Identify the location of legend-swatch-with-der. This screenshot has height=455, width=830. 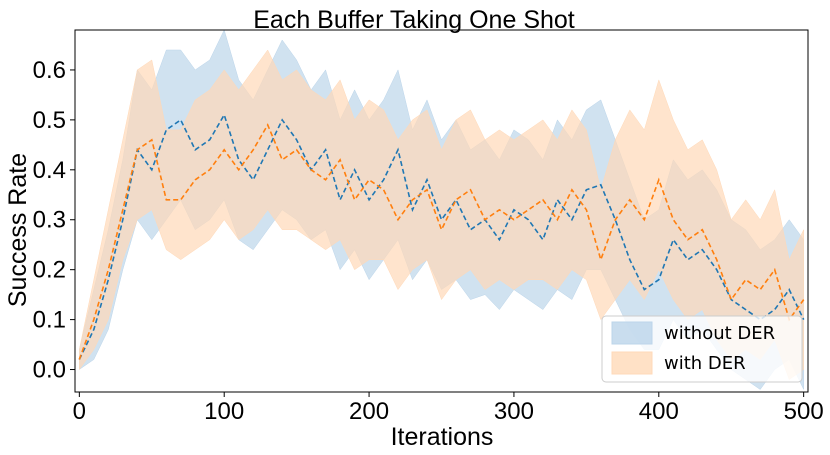
(632, 363).